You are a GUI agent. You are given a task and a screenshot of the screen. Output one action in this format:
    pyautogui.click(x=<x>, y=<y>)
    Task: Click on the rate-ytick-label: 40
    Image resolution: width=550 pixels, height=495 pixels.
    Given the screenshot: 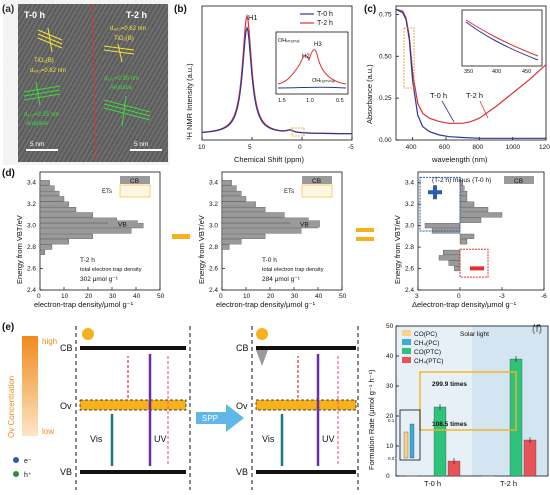 What is the action you would take?
    pyautogui.click(x=390, y=356)
    